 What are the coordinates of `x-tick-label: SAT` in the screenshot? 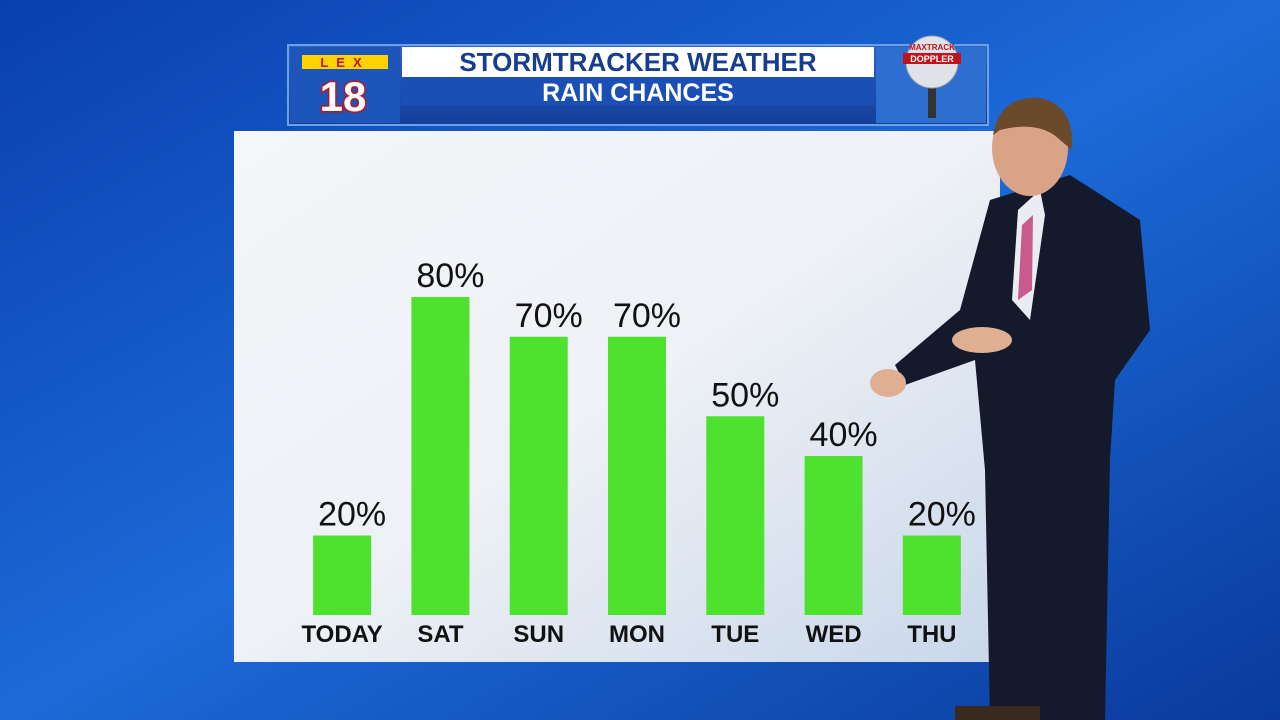 It's located at (440, 634).